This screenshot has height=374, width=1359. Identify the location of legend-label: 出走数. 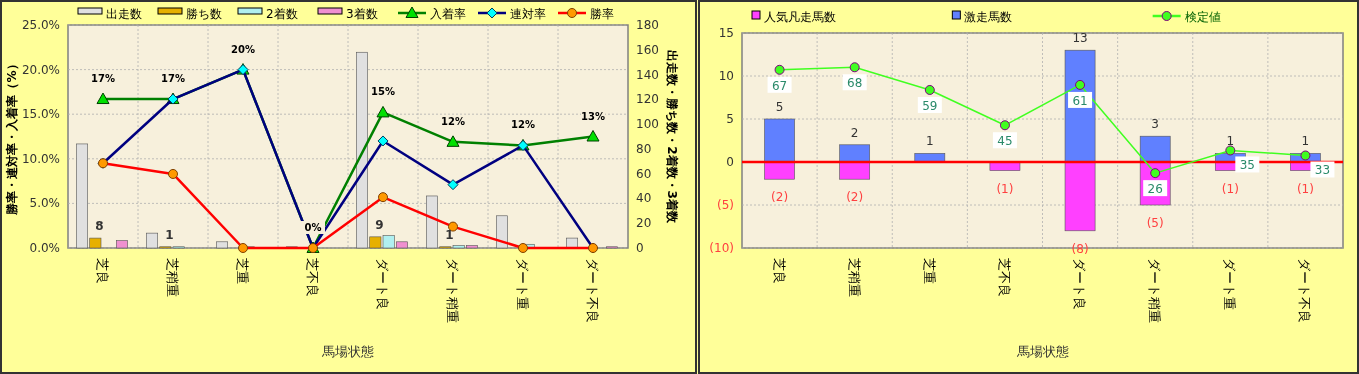
(124, 14).